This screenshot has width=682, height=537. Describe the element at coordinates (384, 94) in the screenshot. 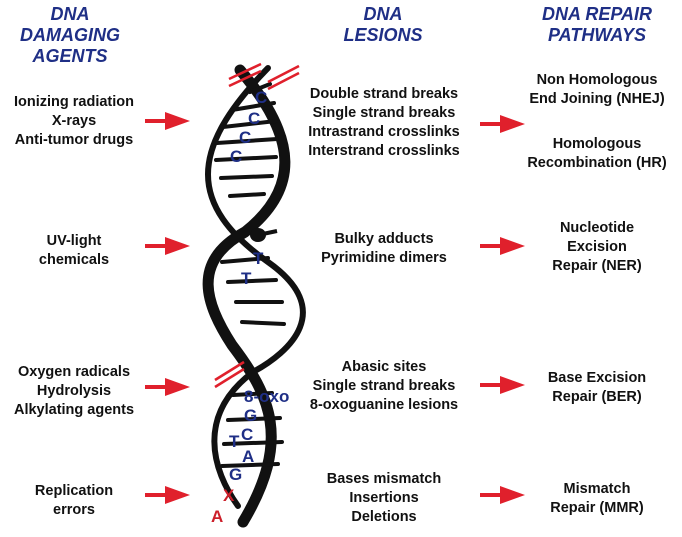

I see `lesion-label: Double strand breaks` at that location.